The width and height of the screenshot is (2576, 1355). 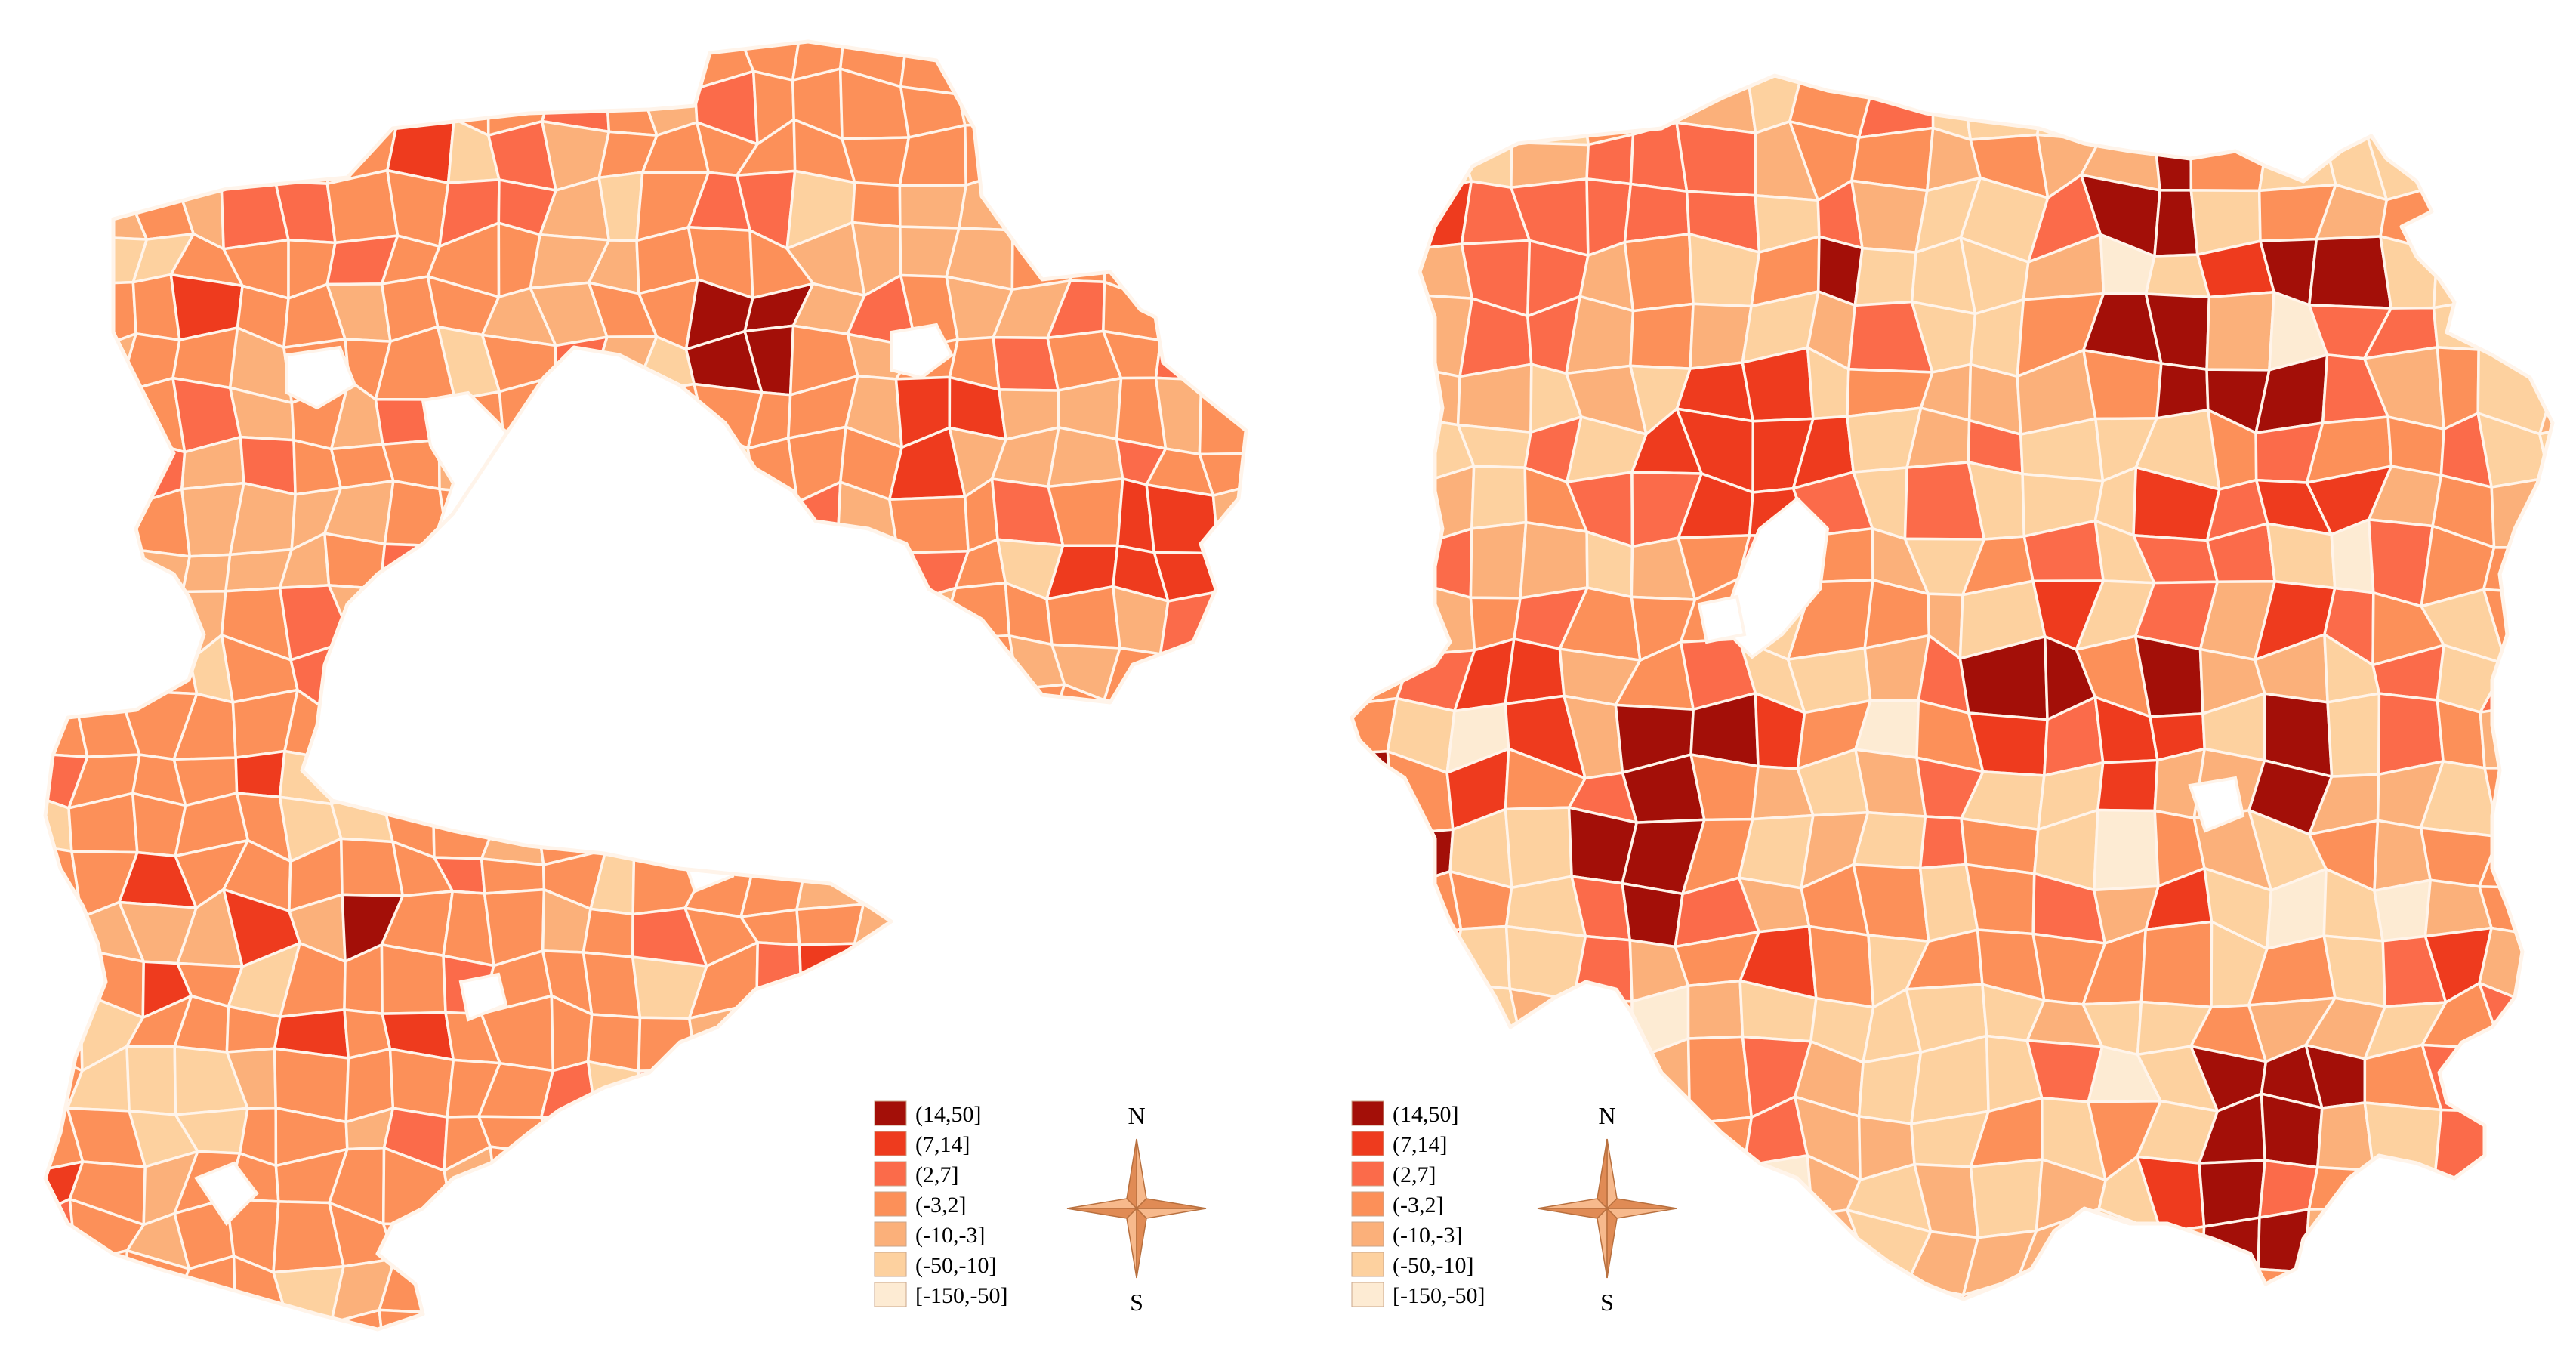 What do you see at coordinates (1136, 1303) in the screenshot?
I see `compass-south-label: S` at bounding box center [1136, 1303].